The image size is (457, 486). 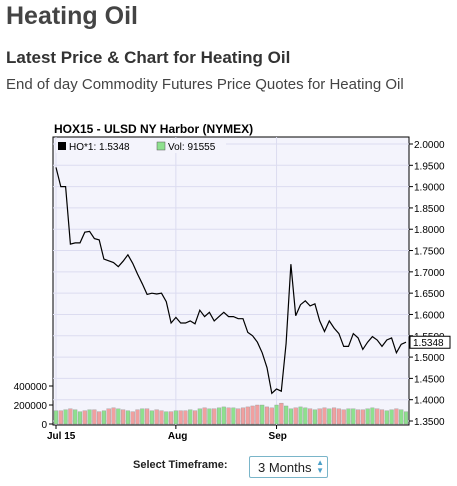 I want to click on timeframe-label: Select Timeframe:, so click(x=180, y=465).